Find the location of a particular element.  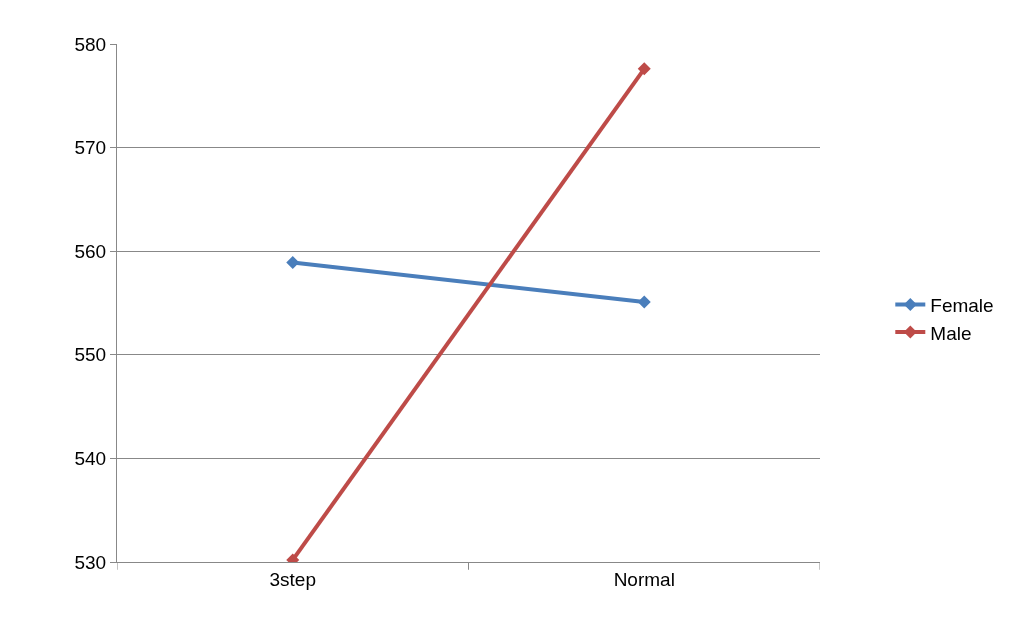

legend-label: Female is located at coordinates (962, 305).